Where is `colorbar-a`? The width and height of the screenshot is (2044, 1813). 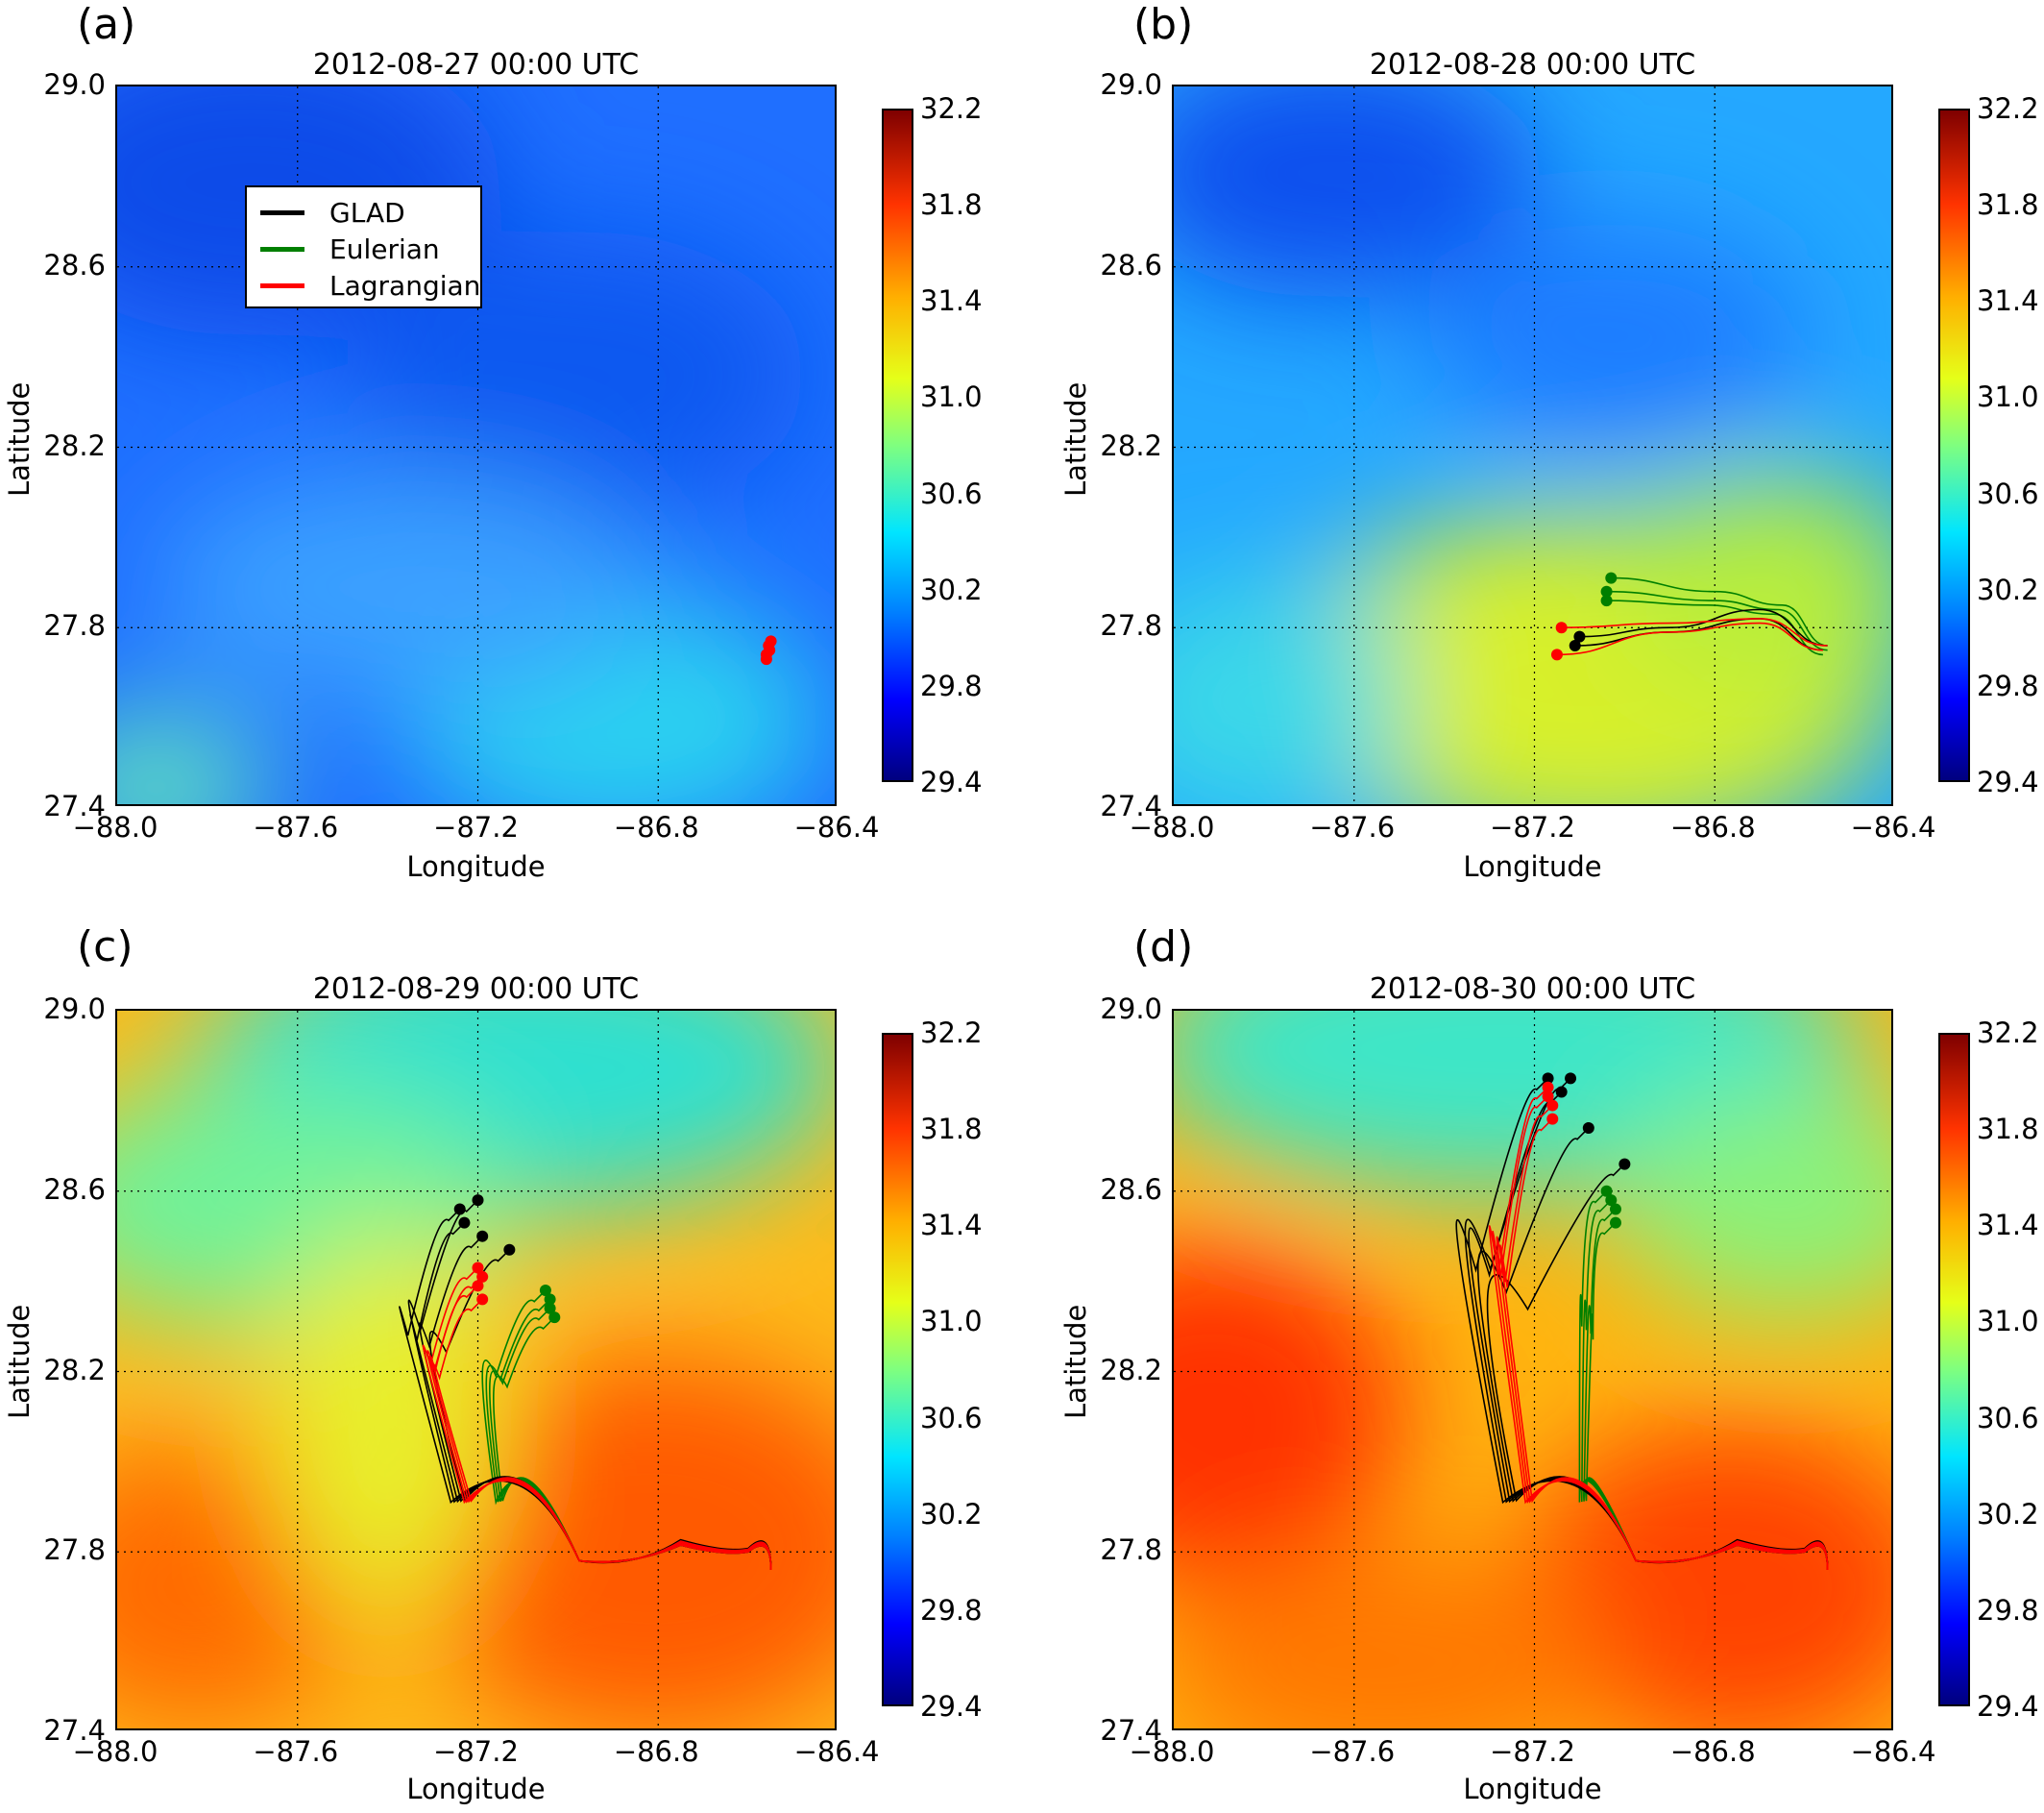
colorbar-a is located at coordinates (897, 445).